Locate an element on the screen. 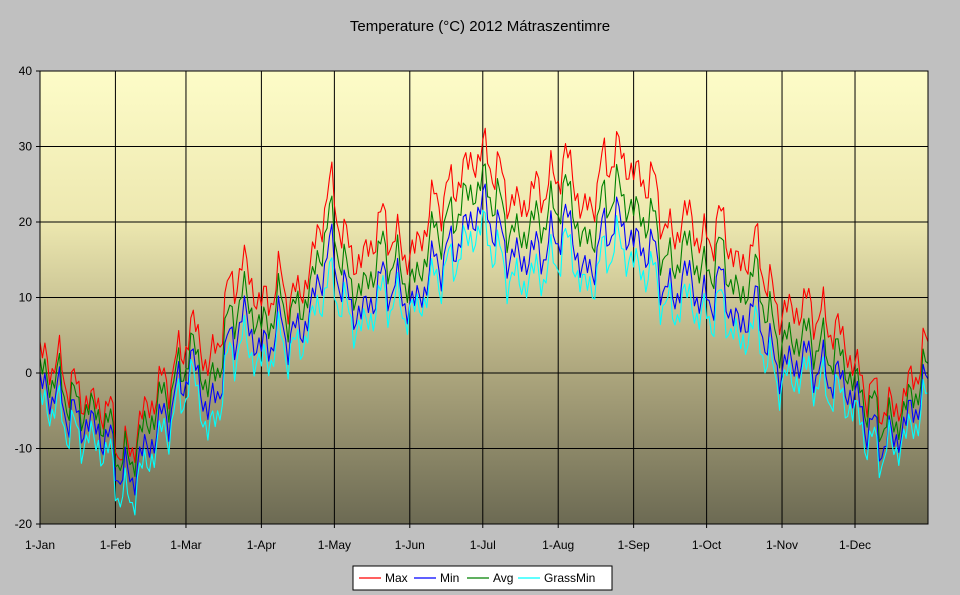 The height and width of the screenshot is (595, 960). legend-label: Avg is located at coordinates (503, 578).